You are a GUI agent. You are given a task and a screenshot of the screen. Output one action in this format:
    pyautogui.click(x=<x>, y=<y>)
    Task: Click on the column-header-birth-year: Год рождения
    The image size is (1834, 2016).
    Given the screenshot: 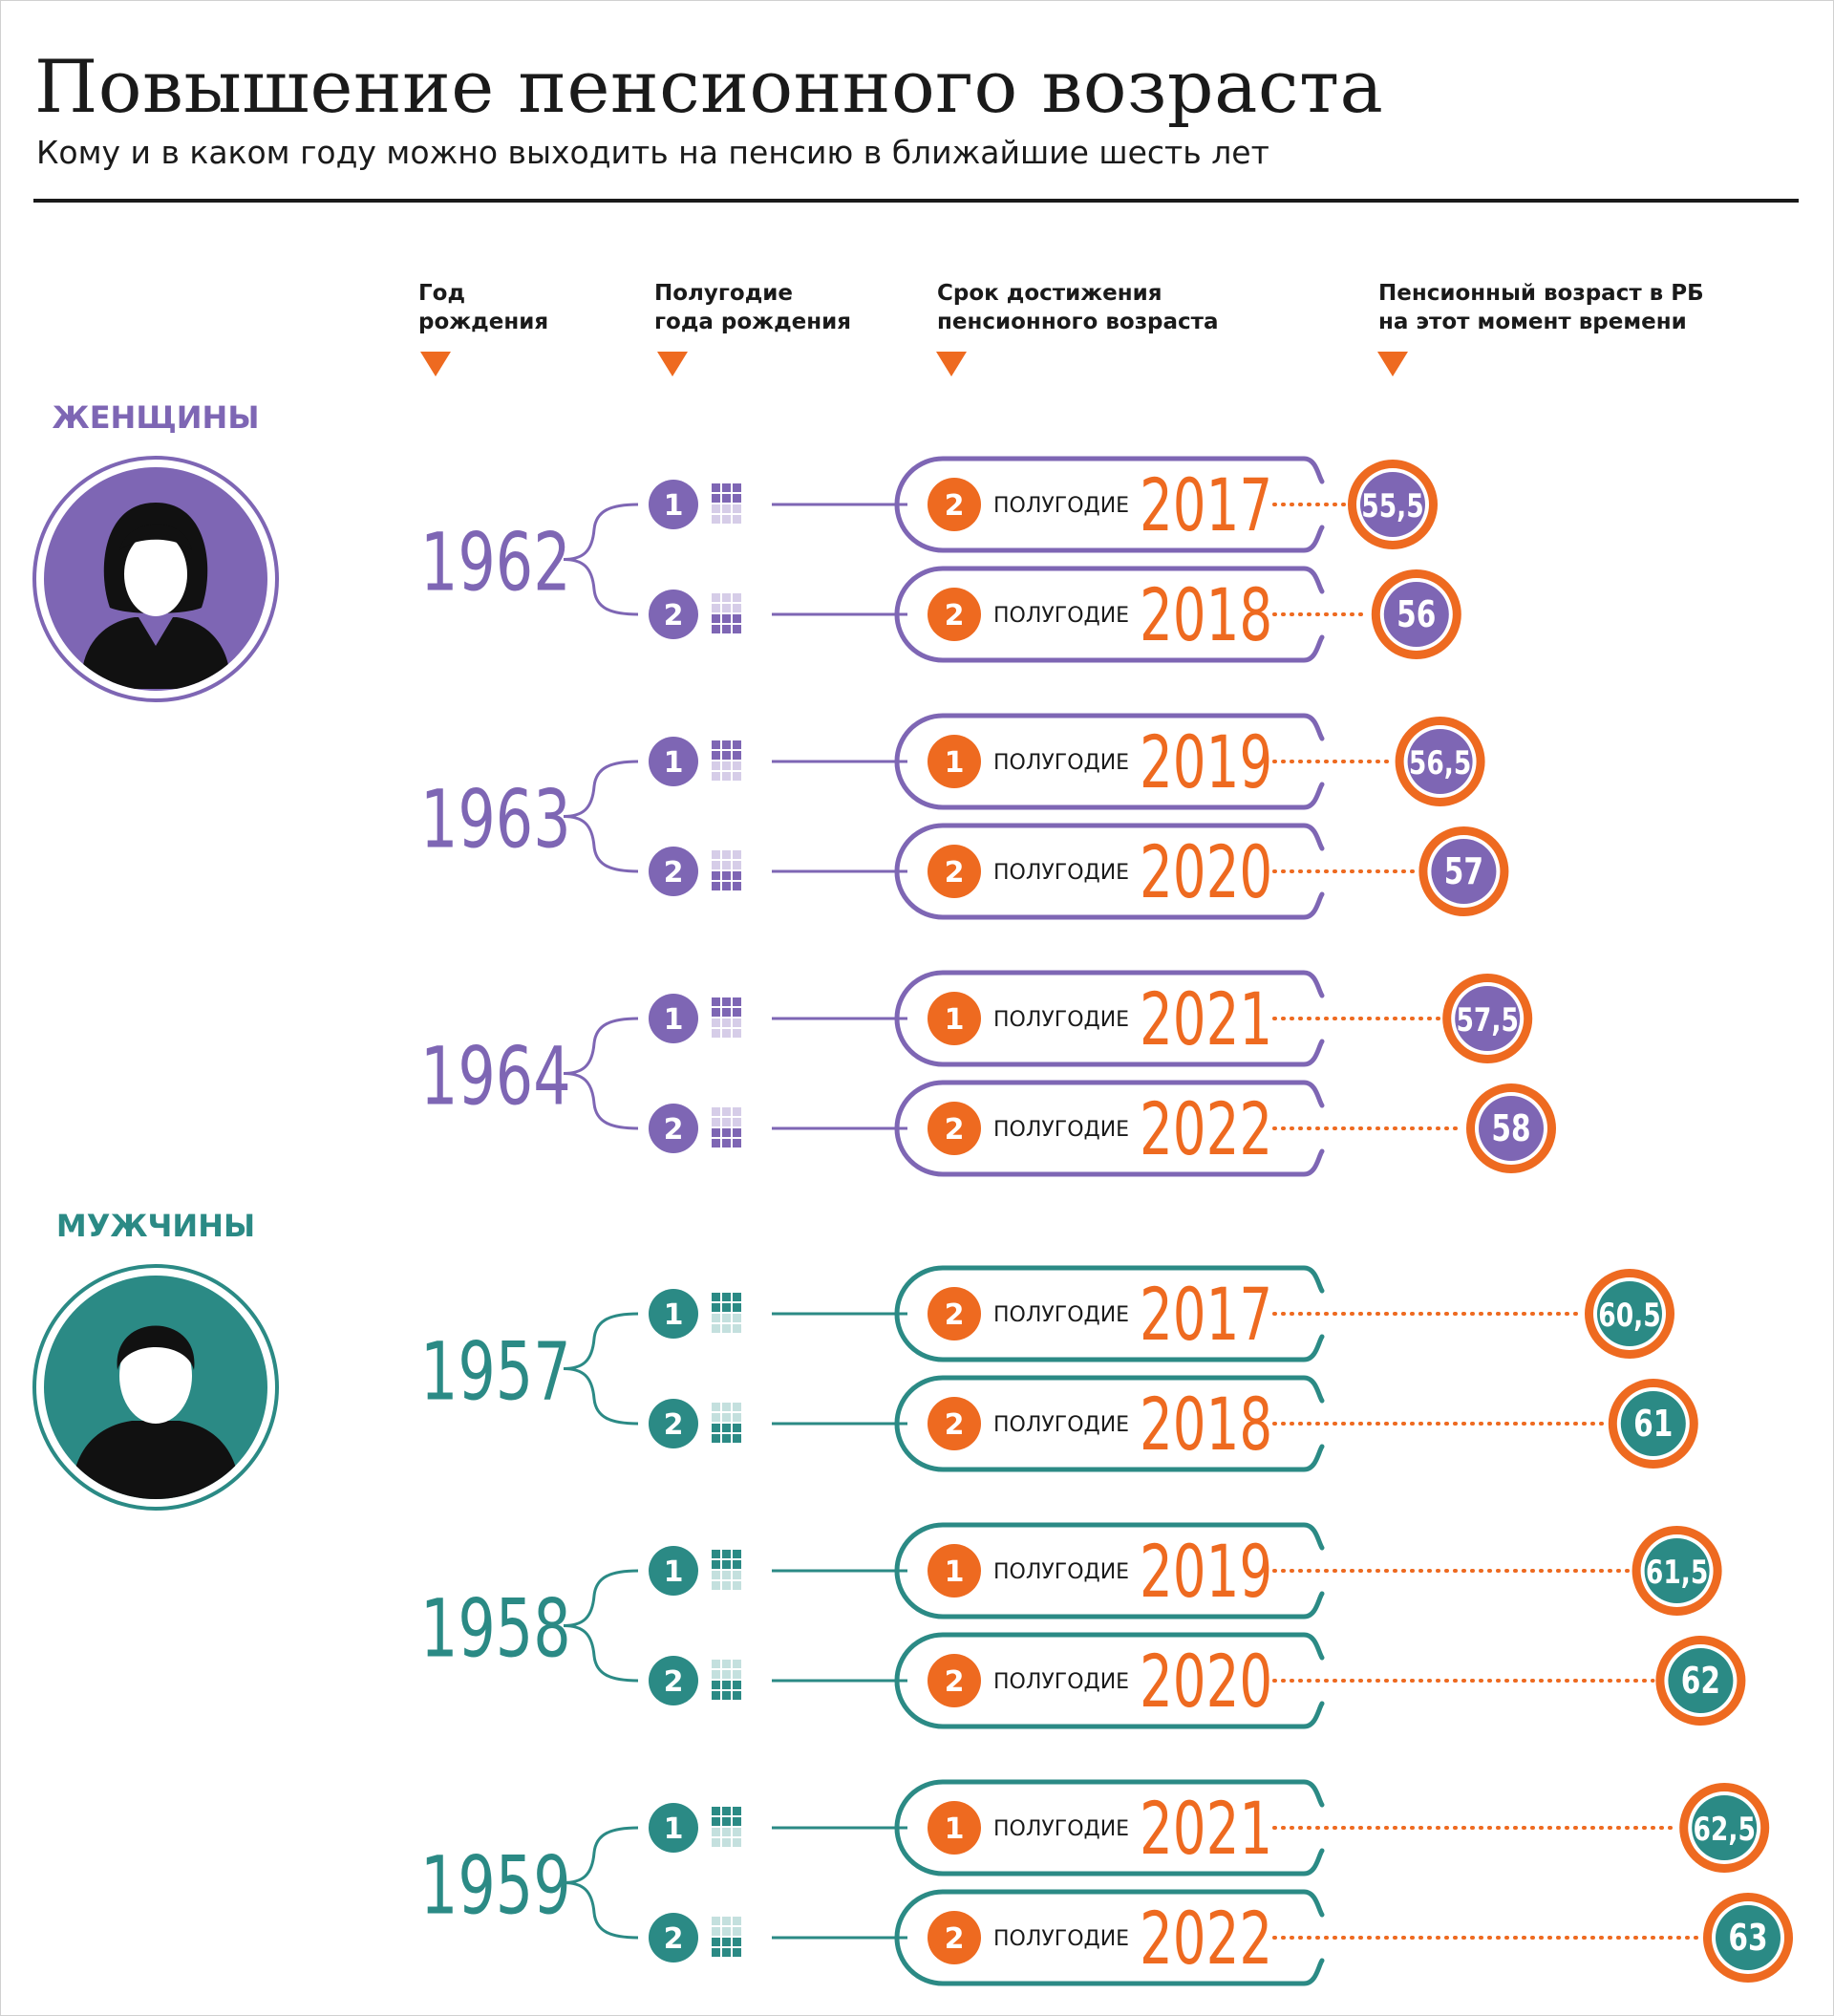 What is the action you would take?
    pyautogui.click(x=483, y=307)
    